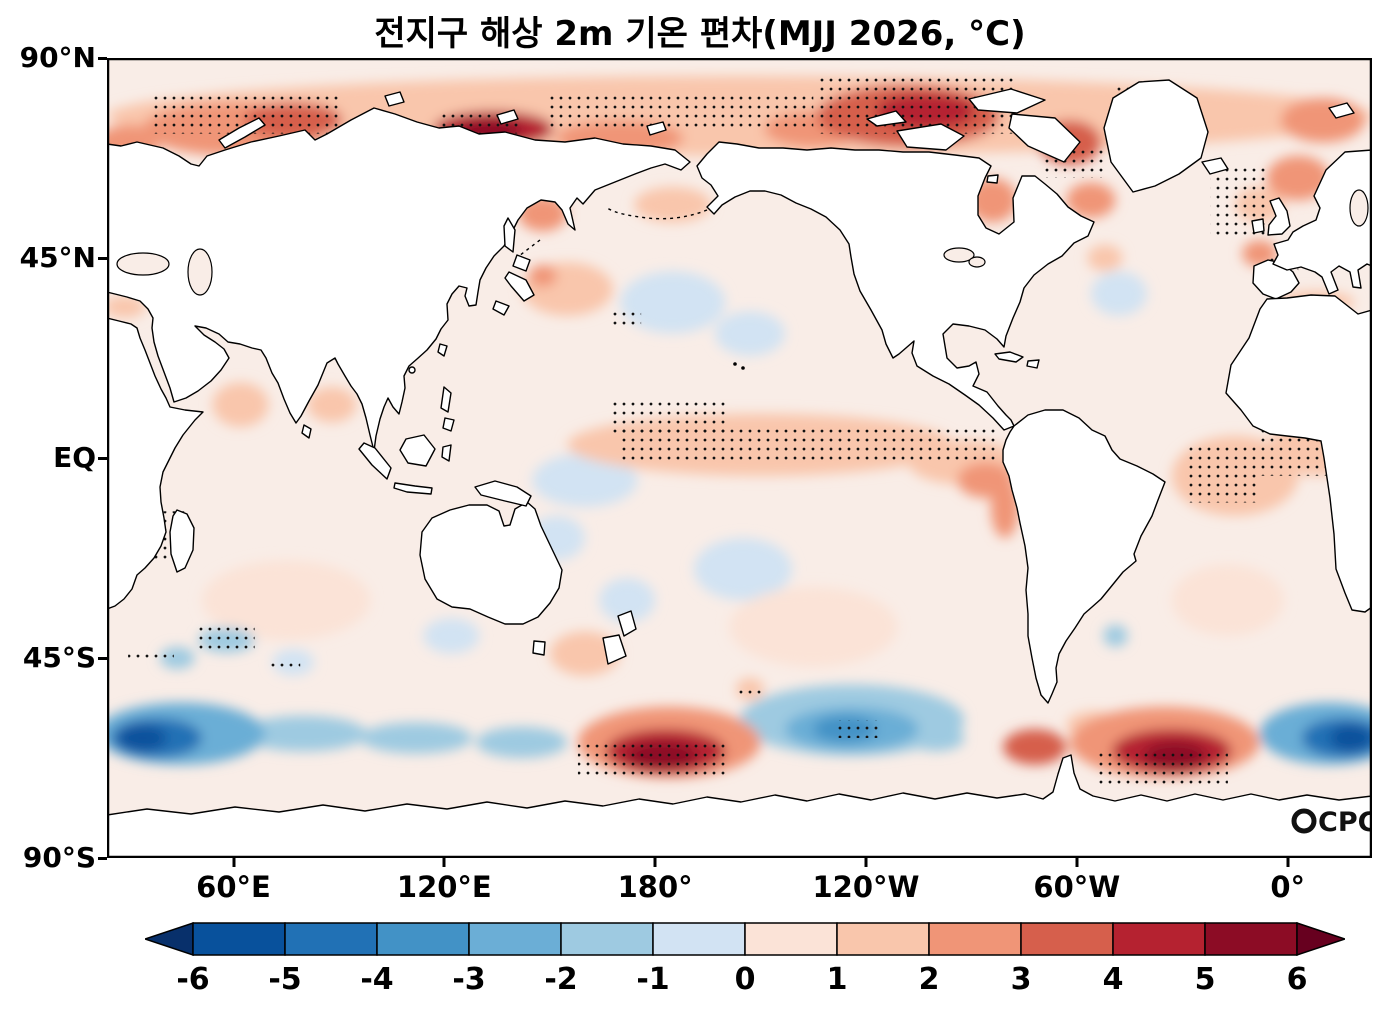  Describe the element at coordinates (539, 648) in the screenshot. I see `island-tasmania` at that location.